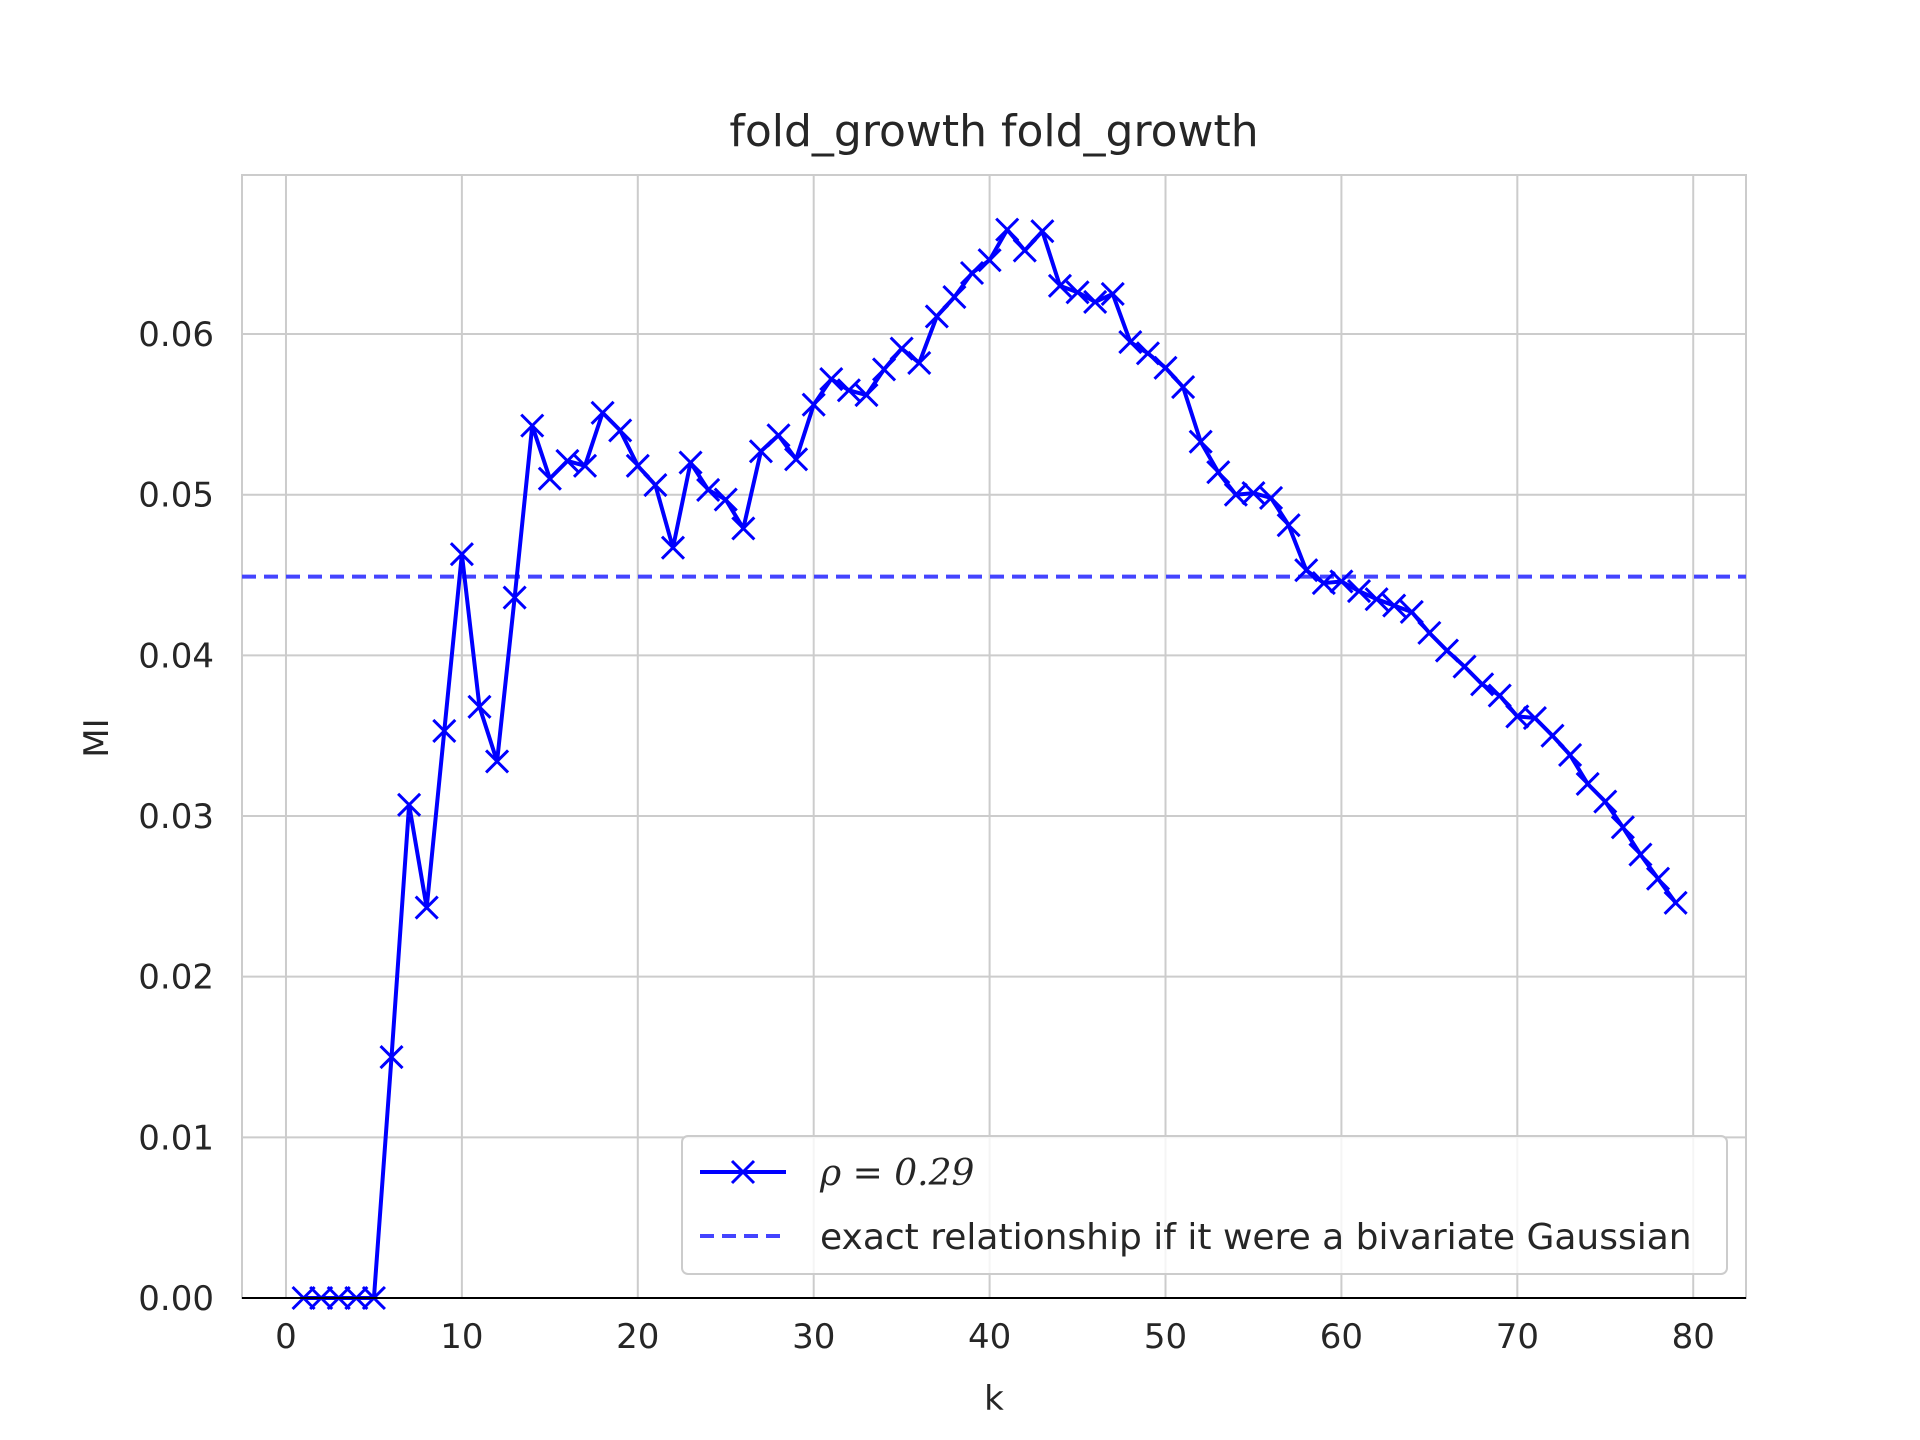 Image resolution: width=1920 pixels, height=1440 pixels. I want to click on x-tick-label: 20, so click(637, 1337).